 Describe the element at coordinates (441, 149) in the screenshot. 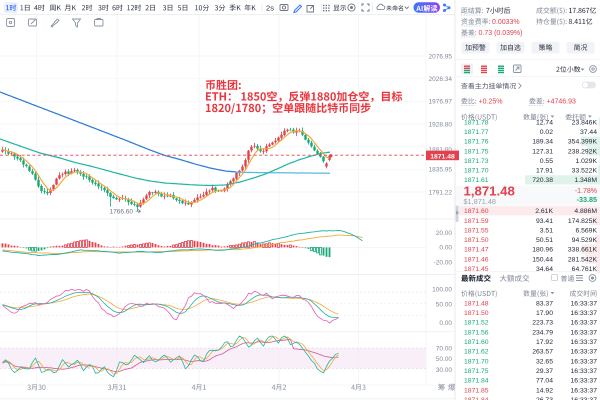

I see `svg-text: 1881.80` at that location.